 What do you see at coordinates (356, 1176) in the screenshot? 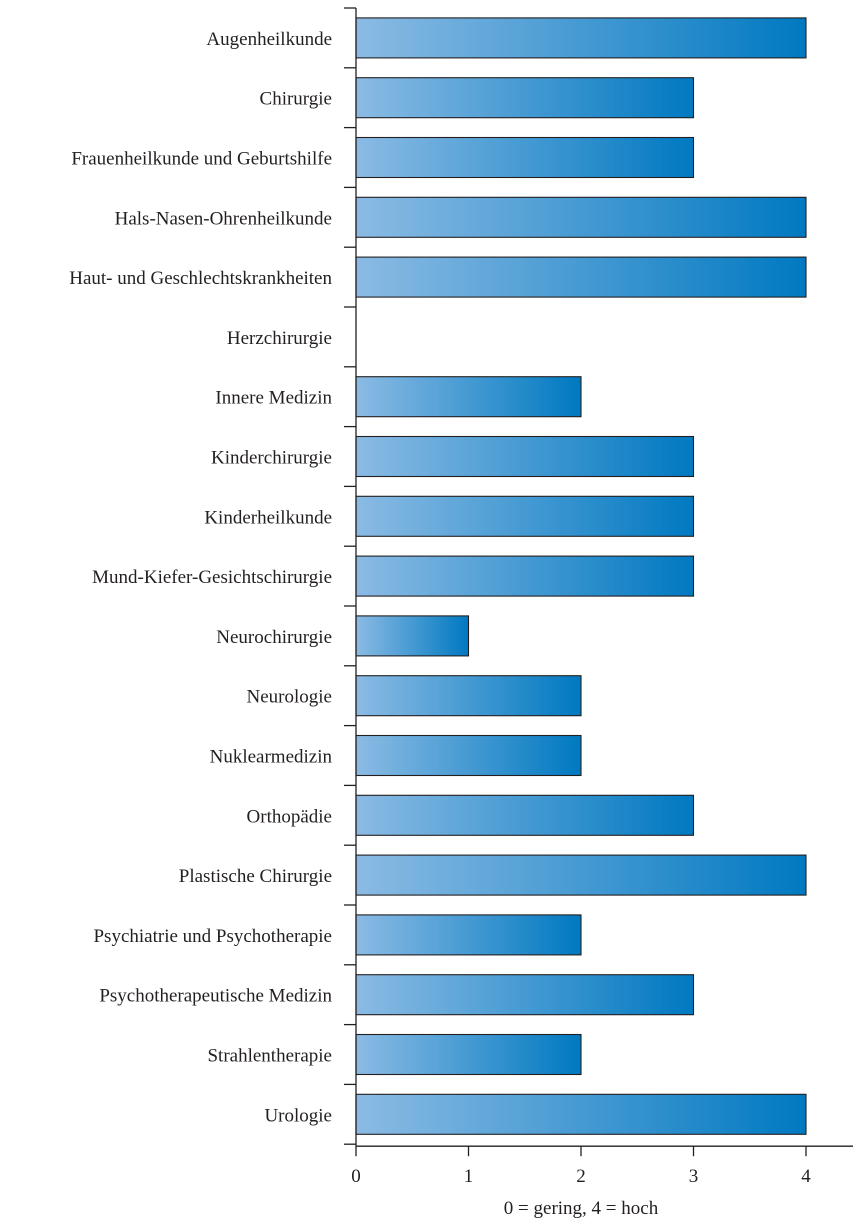
I see `x-tick-label: 0` at bounding box center [356, 1176].